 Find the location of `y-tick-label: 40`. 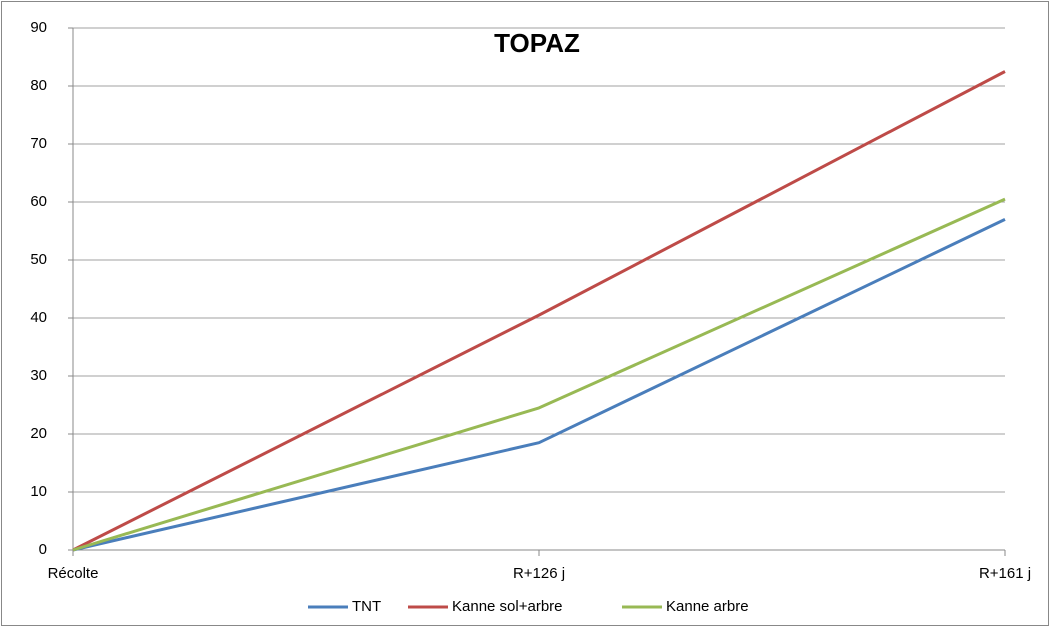

y-tick-label: 40 is located at coordinates (38, 317).